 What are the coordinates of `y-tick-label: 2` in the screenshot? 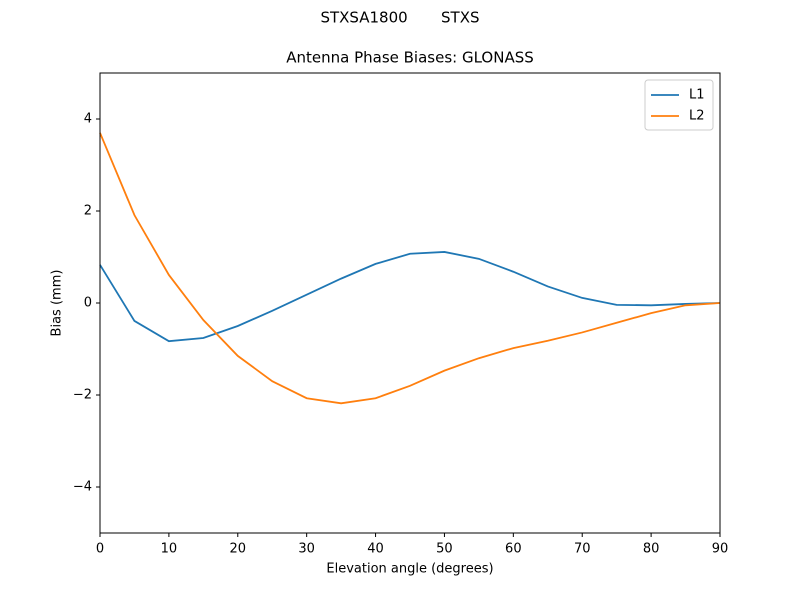 It's located at (88, 211).